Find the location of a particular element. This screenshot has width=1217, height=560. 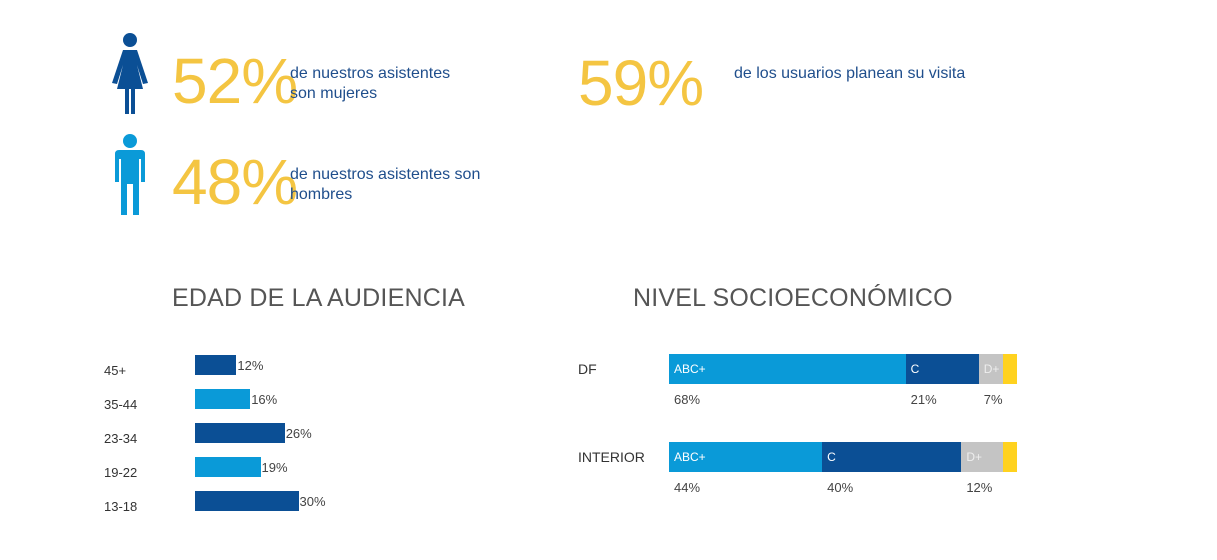

plan-percent: 59% is located at coordinates (641, 83).